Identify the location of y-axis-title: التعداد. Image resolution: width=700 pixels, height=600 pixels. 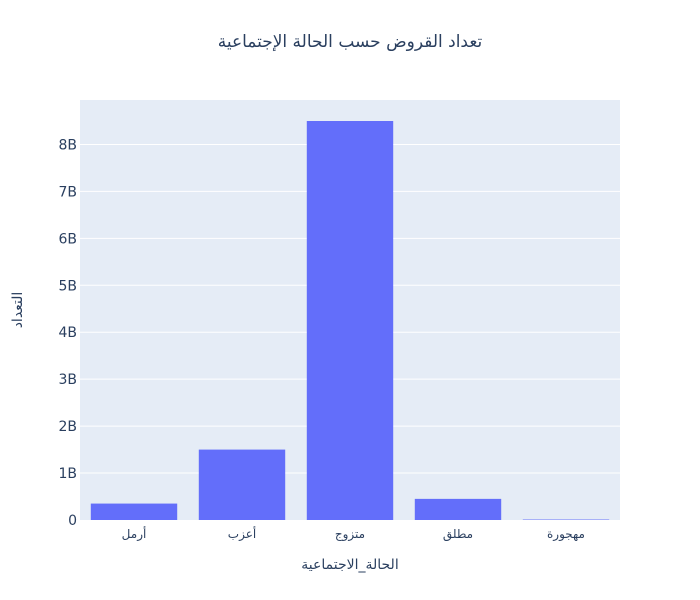
(18, 310).